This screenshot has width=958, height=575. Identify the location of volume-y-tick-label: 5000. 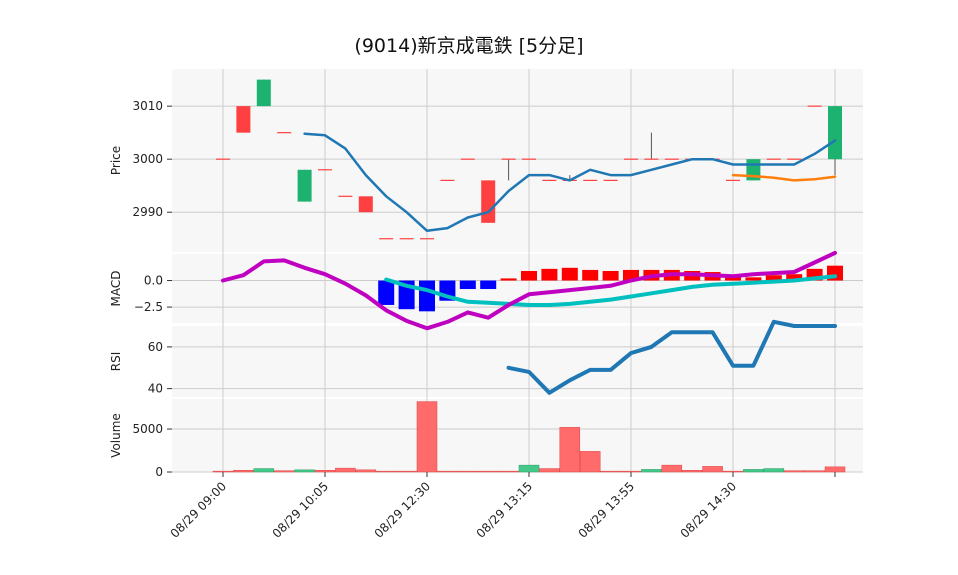
(147, 429).